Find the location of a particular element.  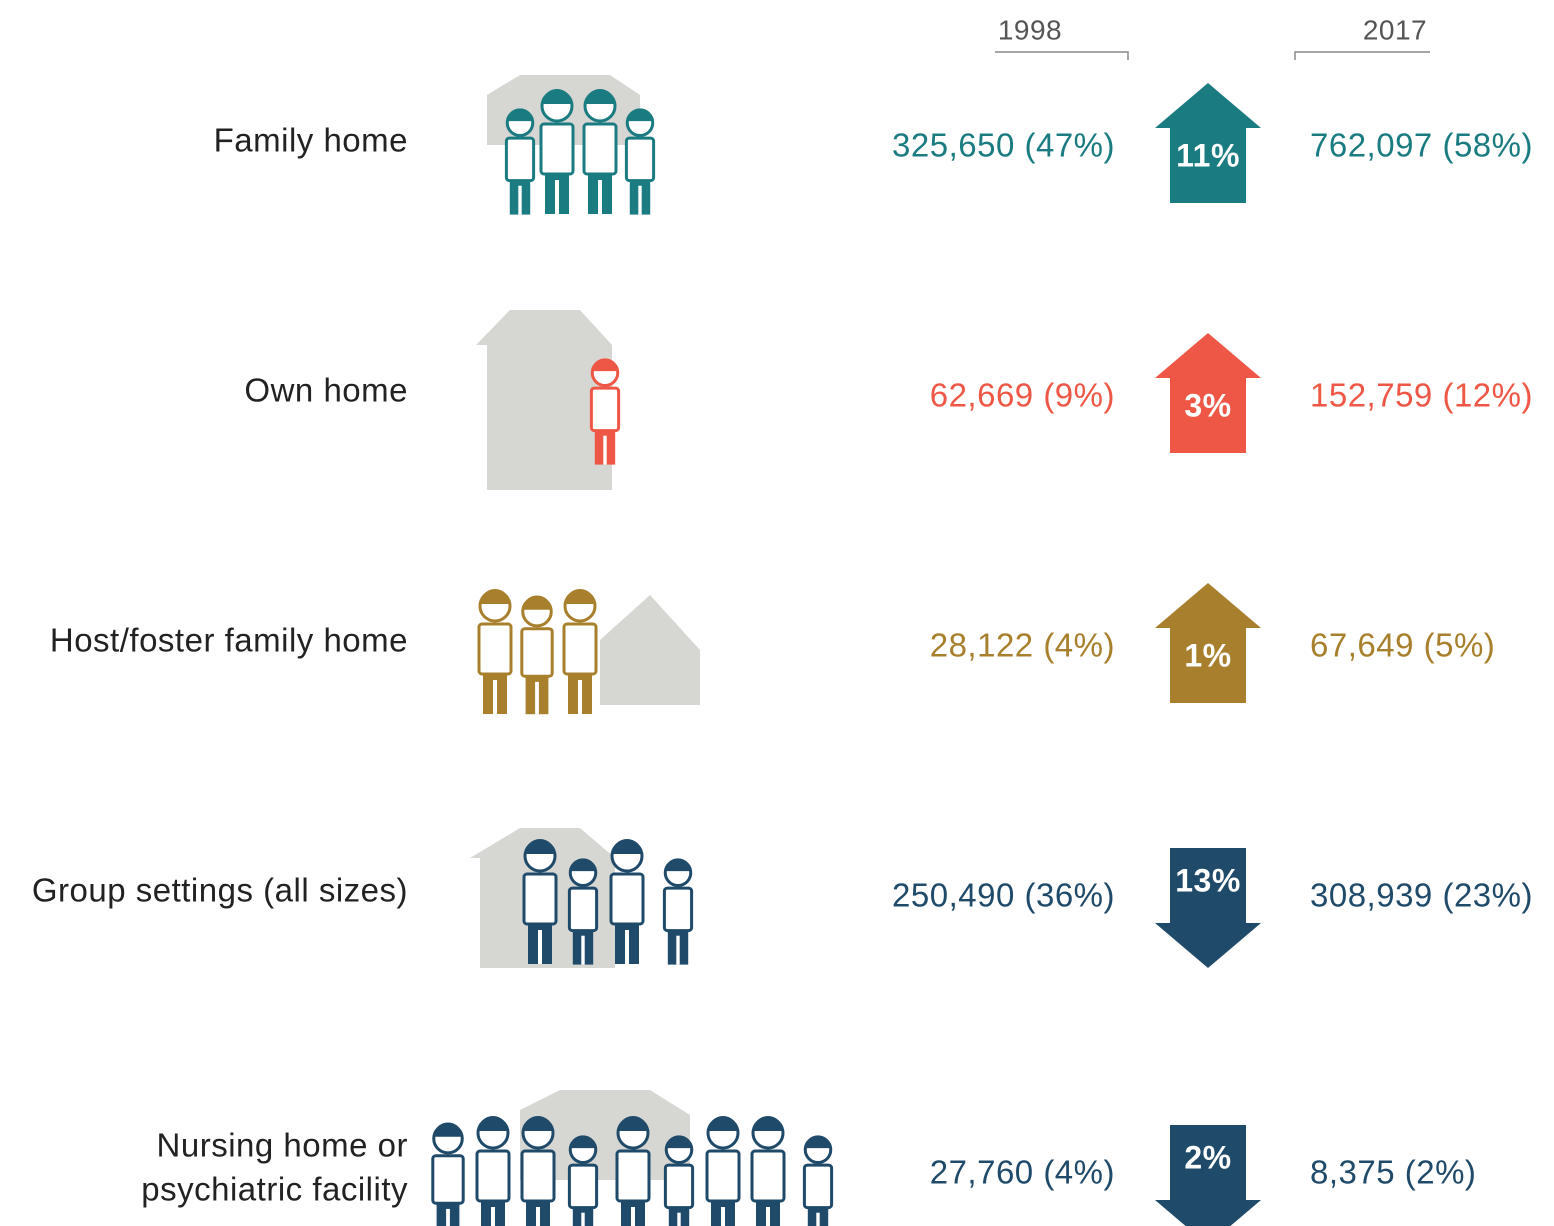

row-label: Family home is located at coordinates (311, 140).